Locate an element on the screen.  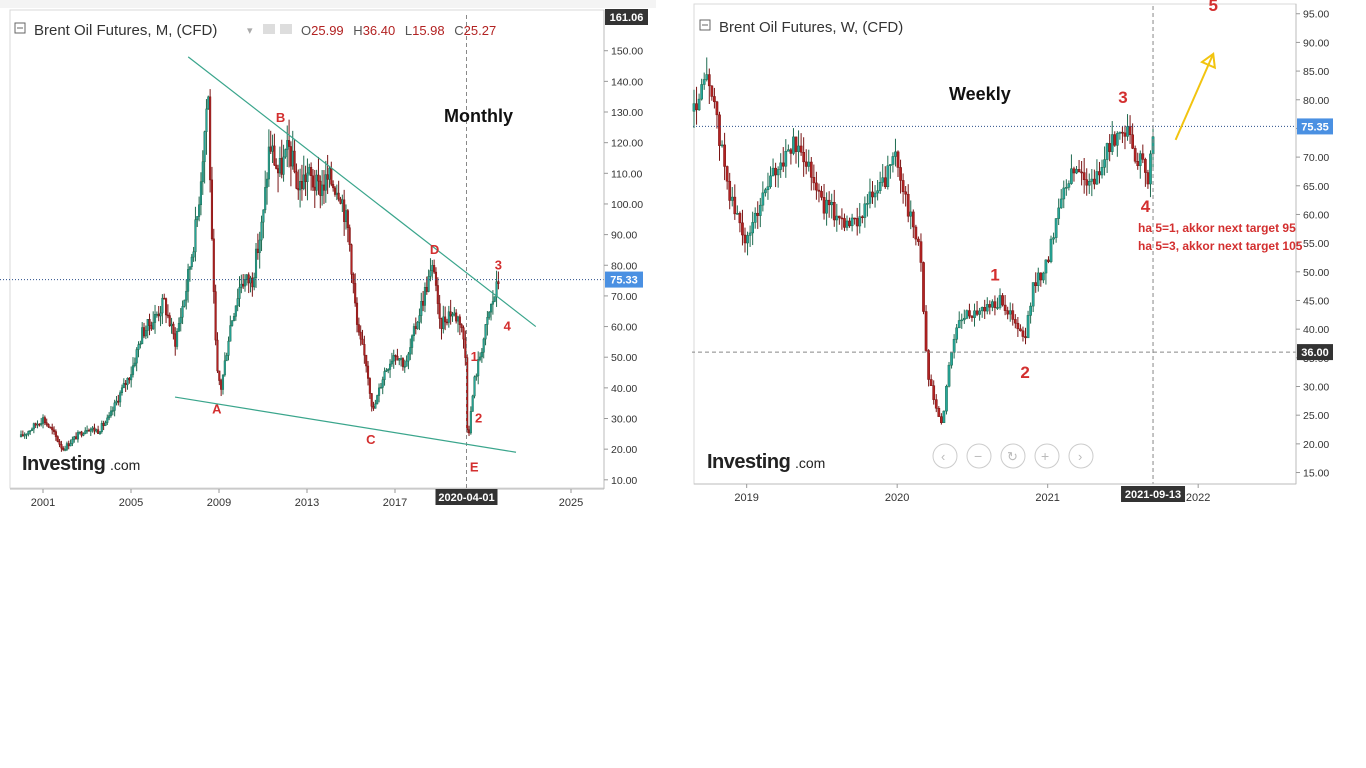
camera-icon is located at coordinates (269, 29).